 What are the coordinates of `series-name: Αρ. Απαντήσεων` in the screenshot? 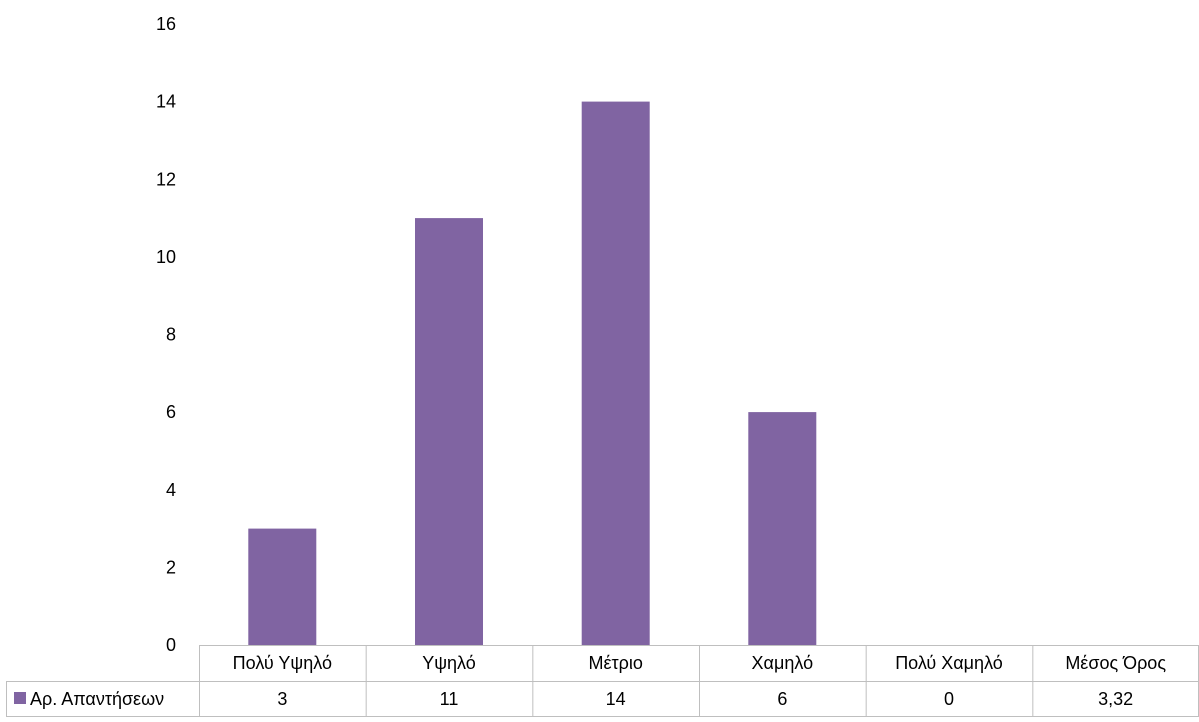 It's located at (97, 699).